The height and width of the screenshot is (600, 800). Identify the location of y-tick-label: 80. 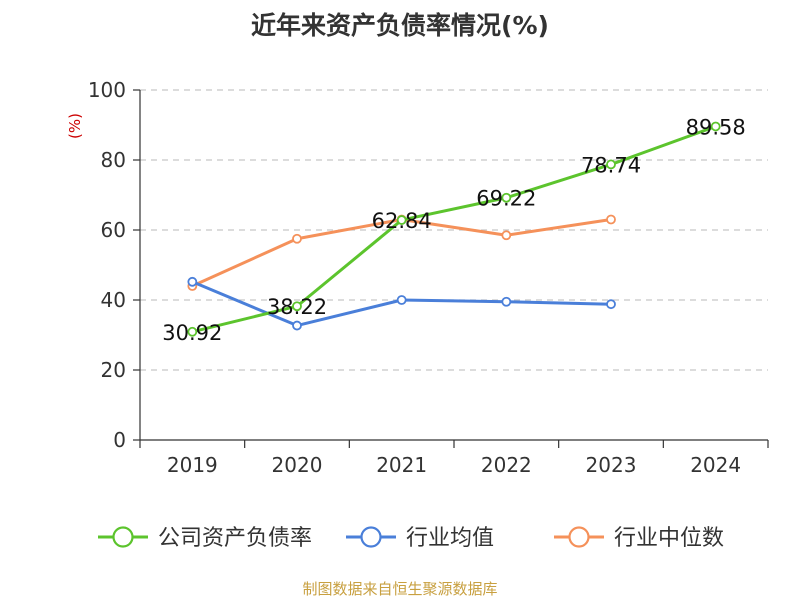
(113, 160).